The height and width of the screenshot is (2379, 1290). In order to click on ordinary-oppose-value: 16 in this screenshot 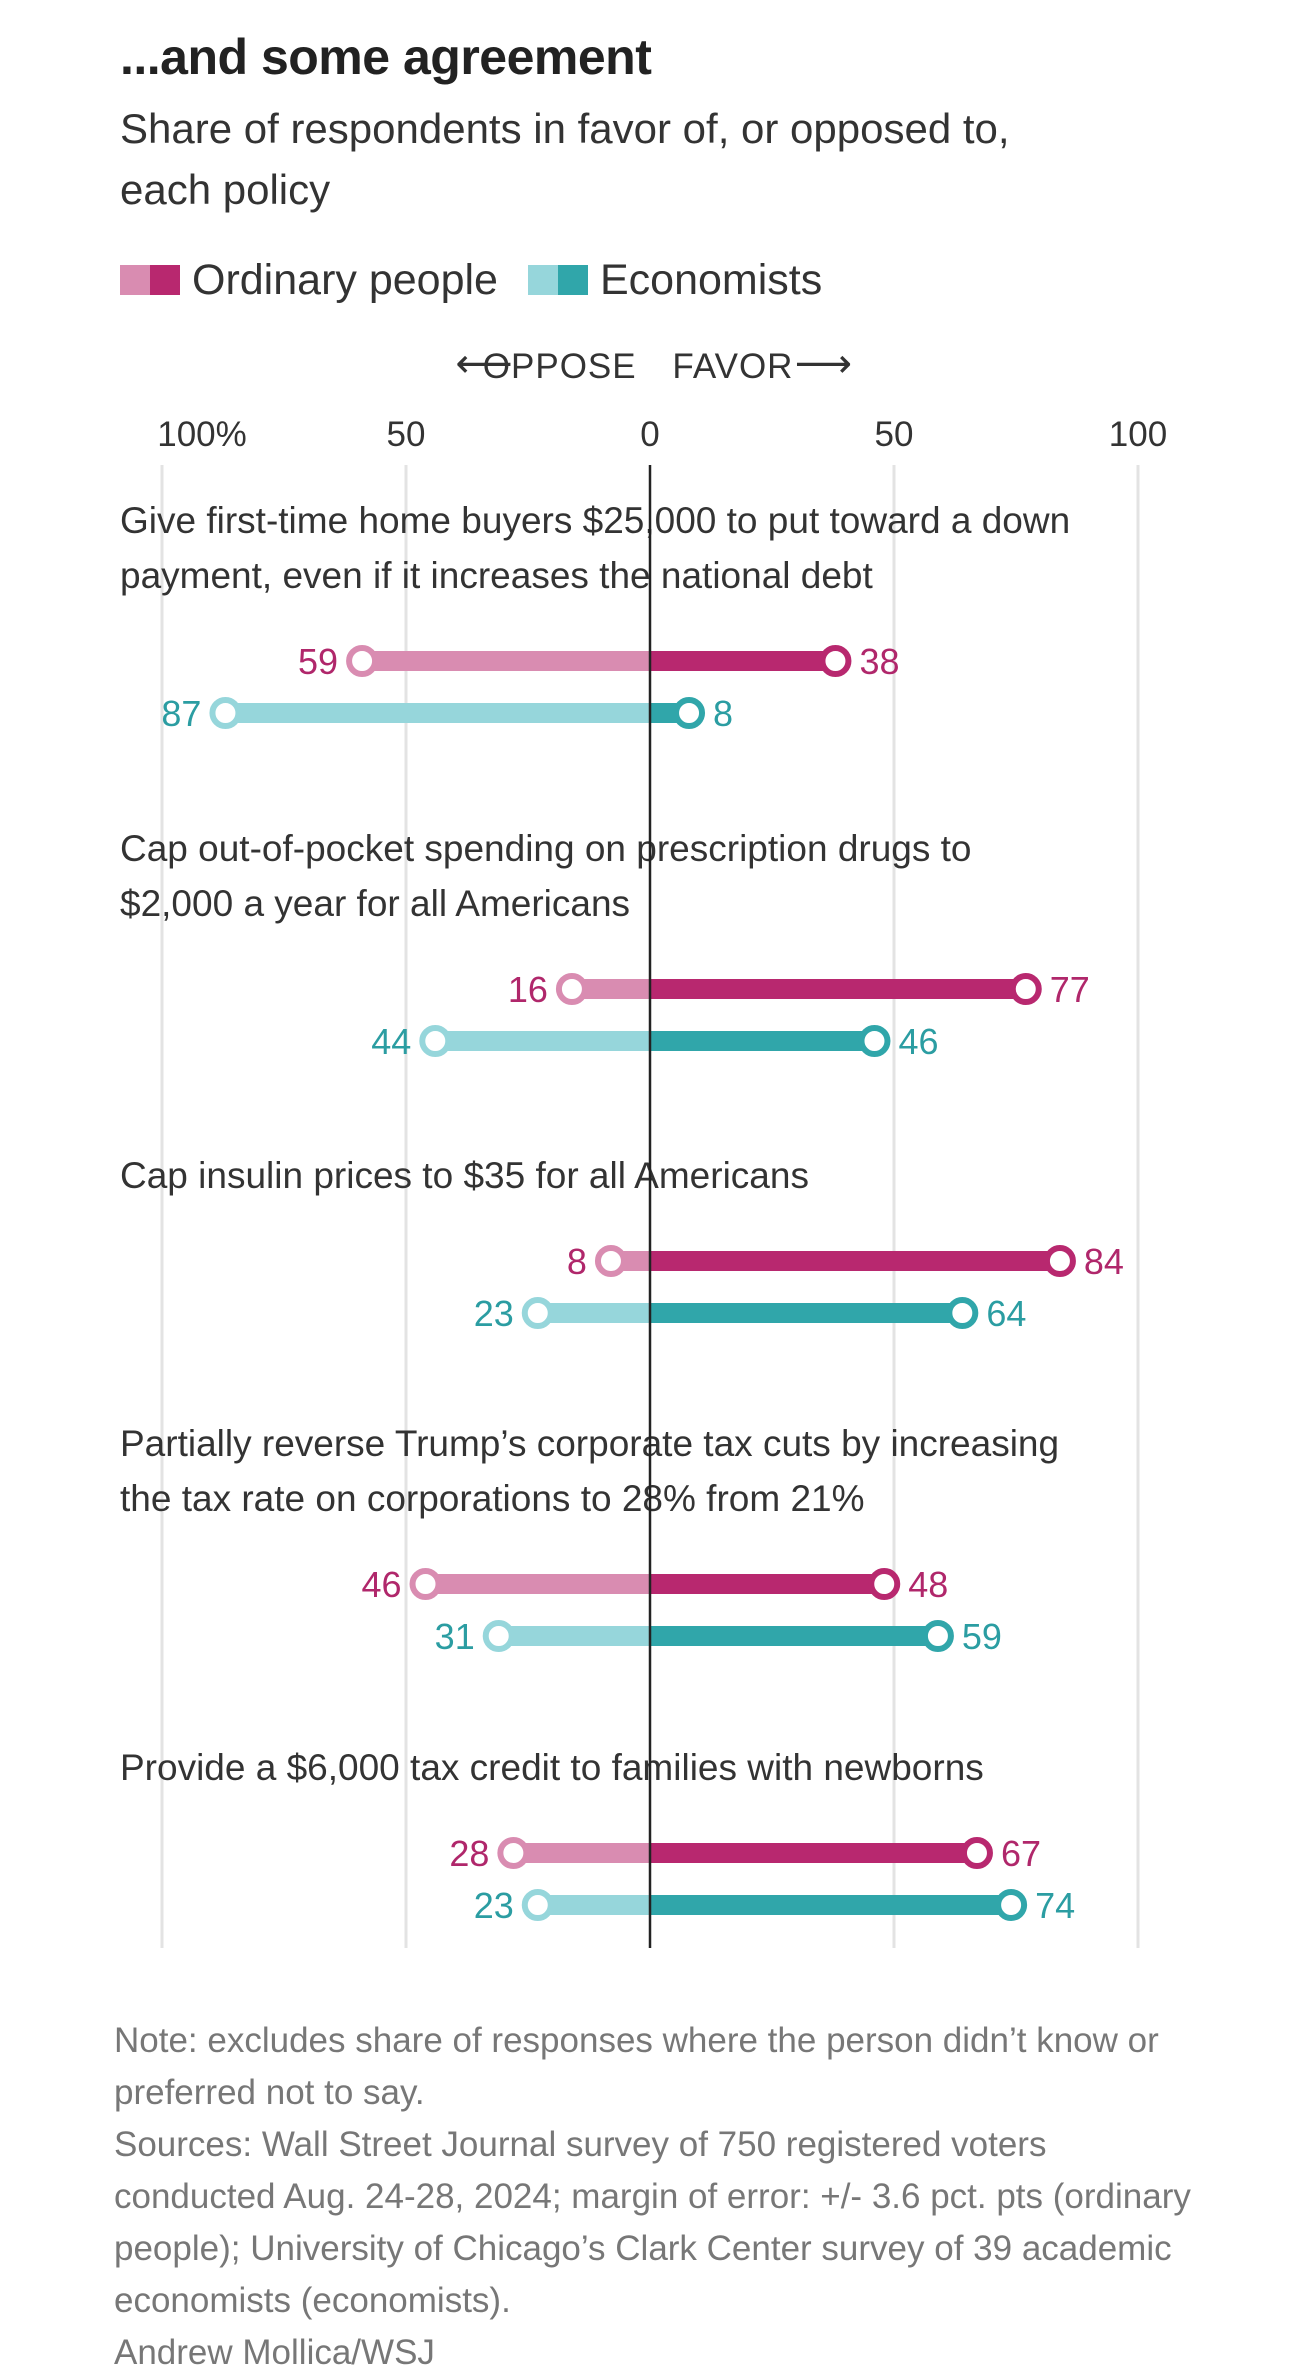, I will do `click(528, 989)`.